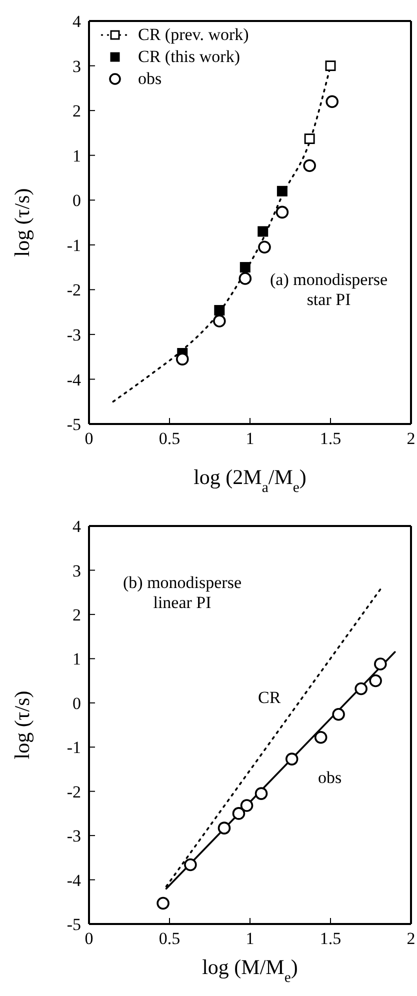  What do you see at coordinates (193, 34) in the screenshot?
I see `legend-label: CR (prev. work)` at bounding box center [193, 34].